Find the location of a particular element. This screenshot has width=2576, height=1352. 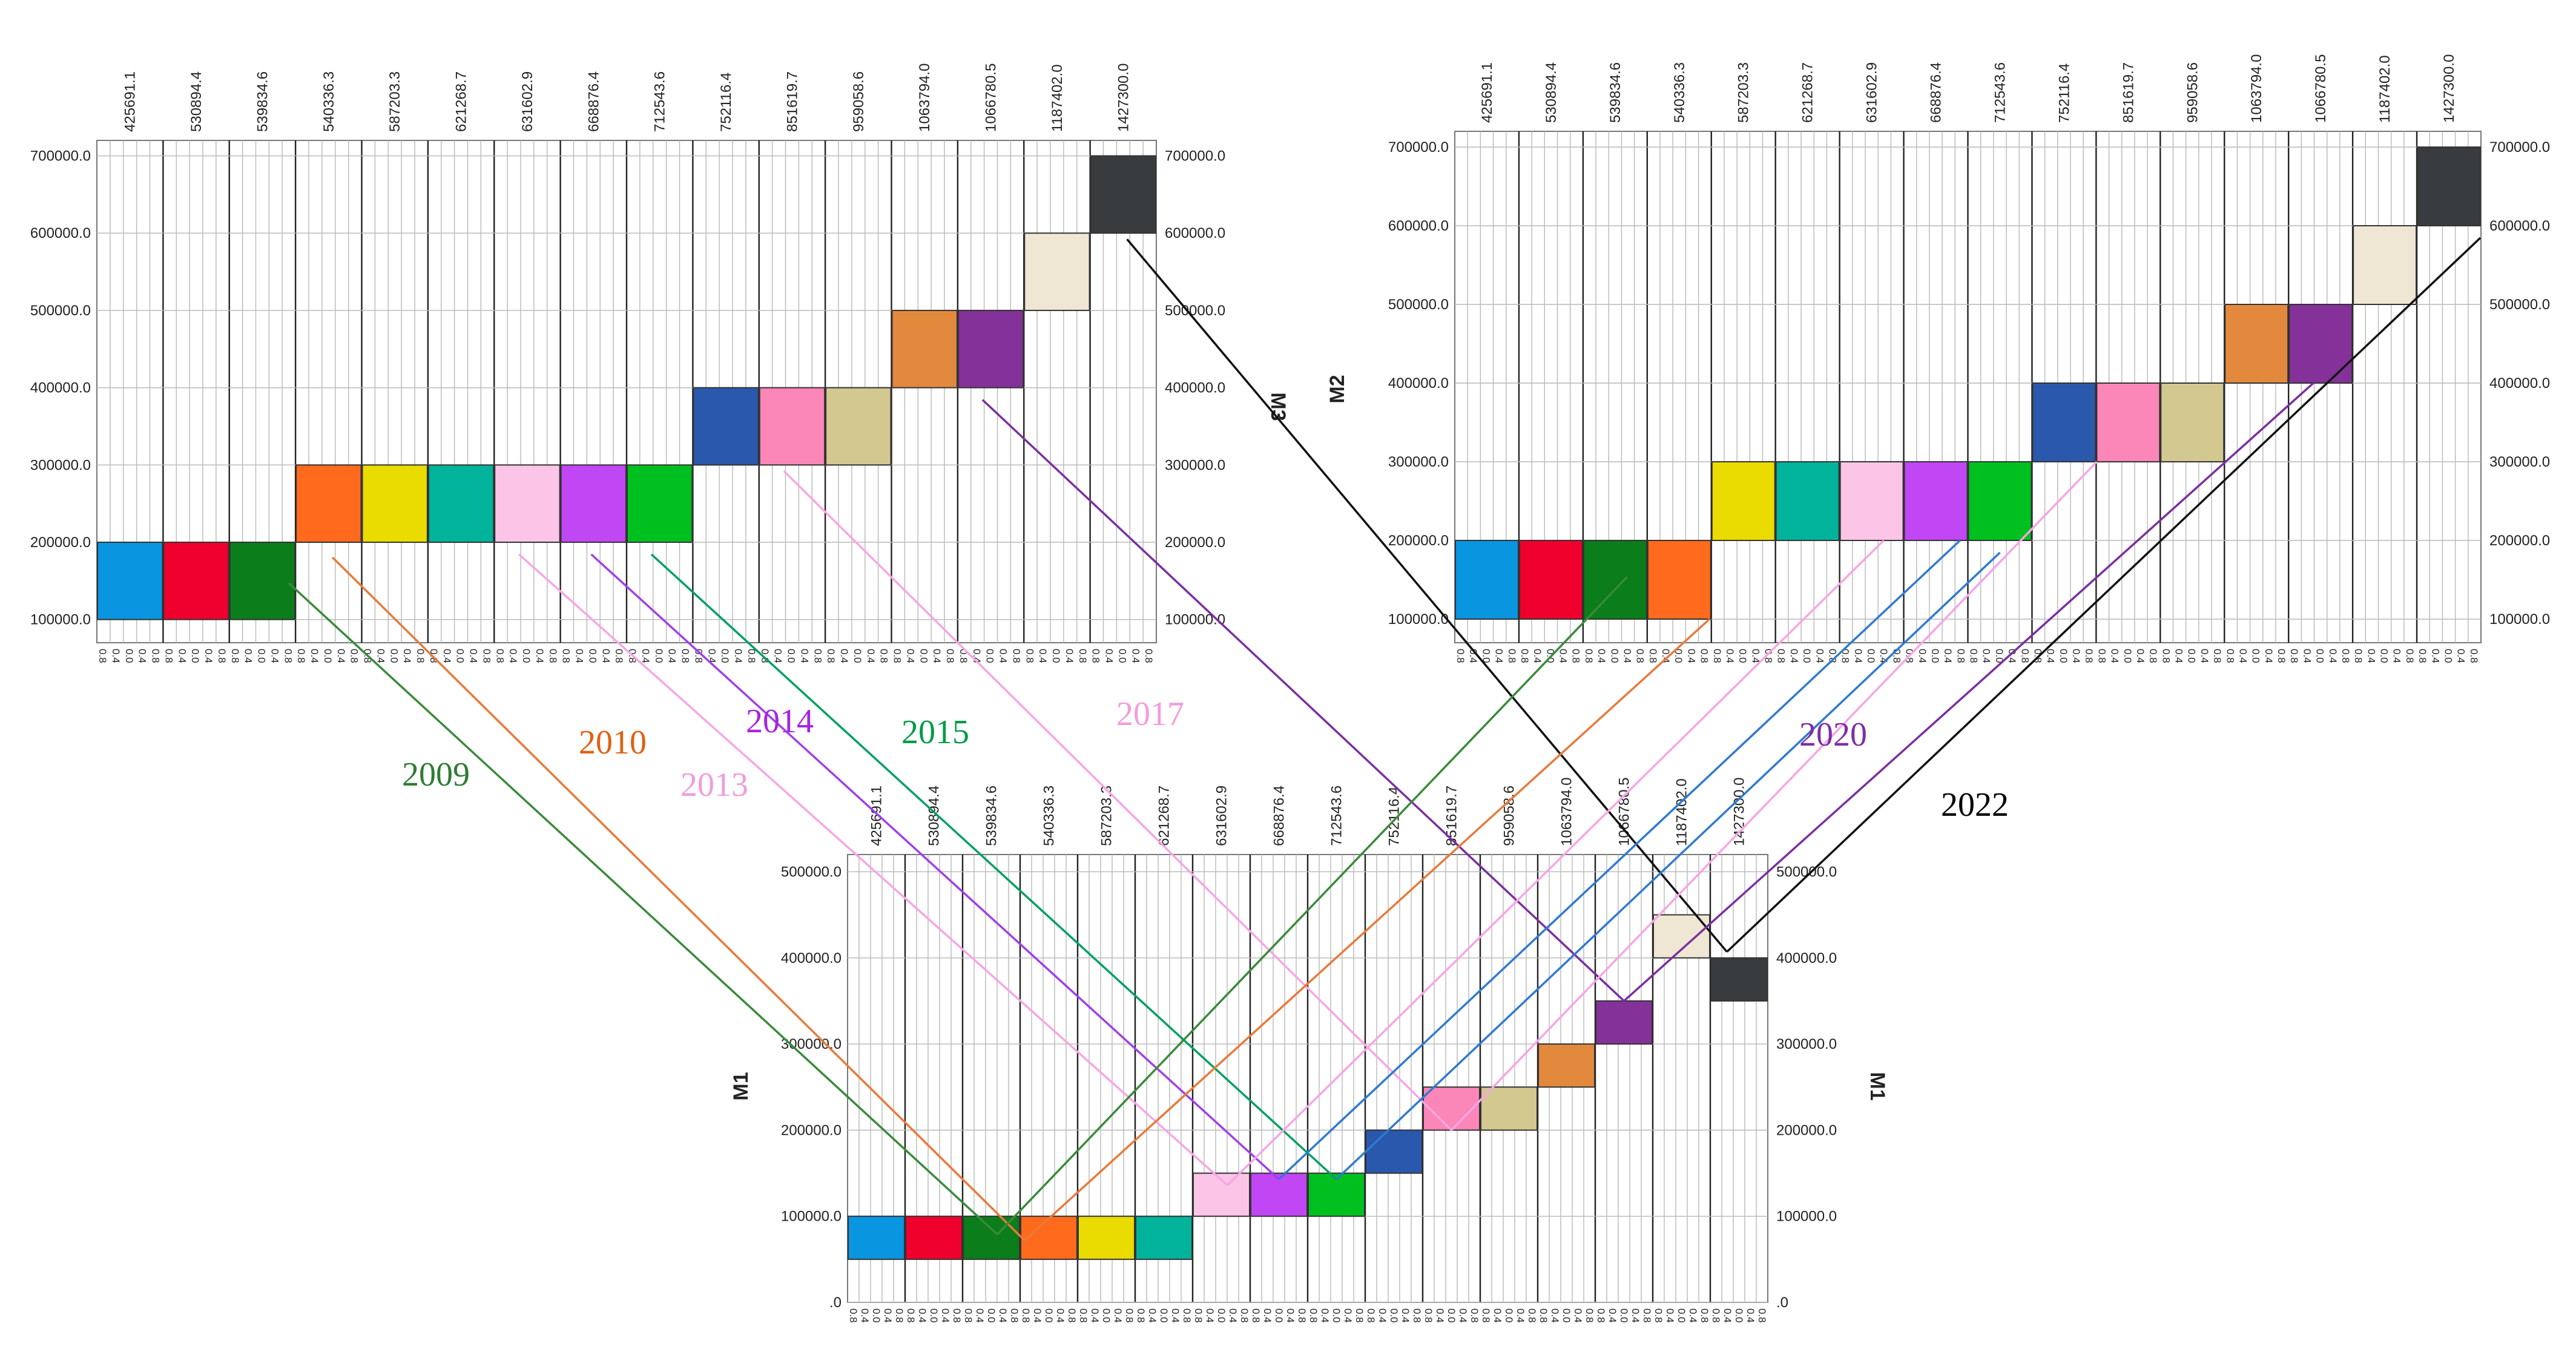

x-category-label: 1063794.0 is located at coordinates (2256, 88).